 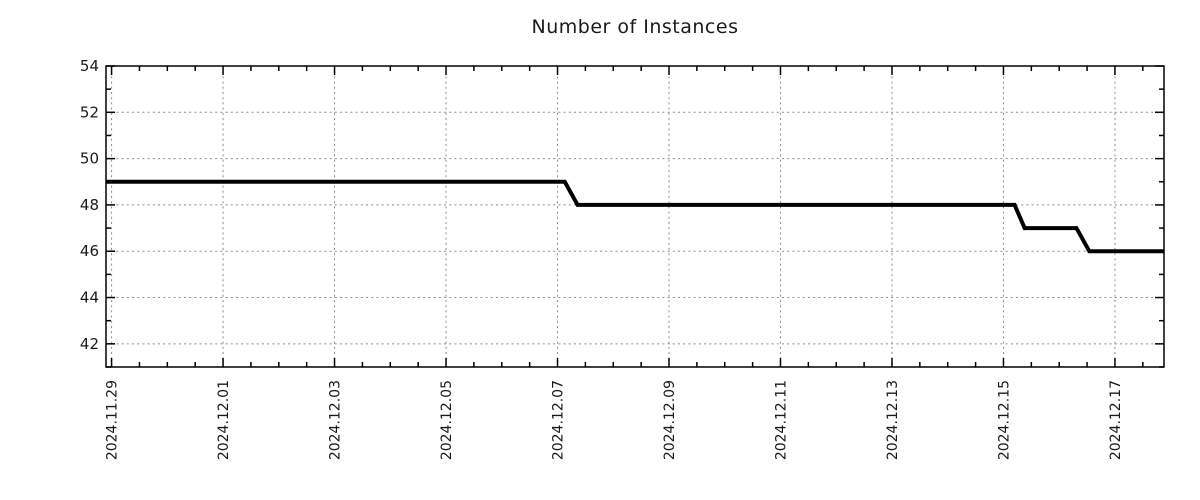 What do you see at coordinates (635, 27) in the screenshot?
I see `chart-title: Number of Instances` at bounding box center [635, 27].